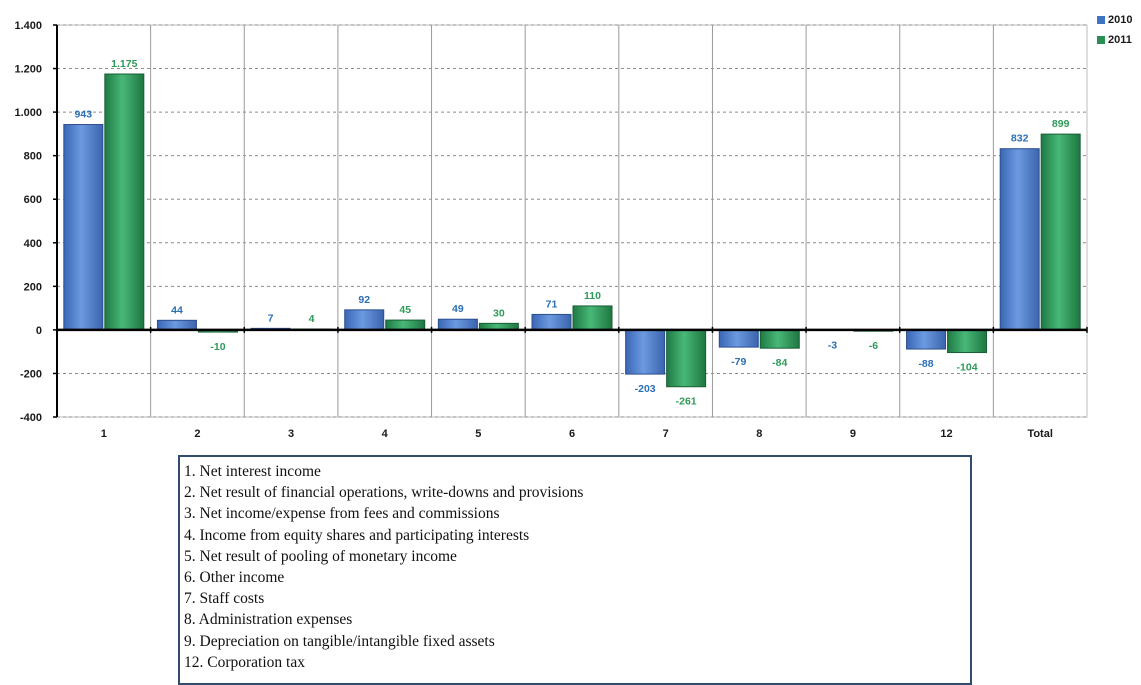 The height and width of the screenshot is (685, 1141). I want to click on legend-item-2010: 2010, so click(1114, 20).